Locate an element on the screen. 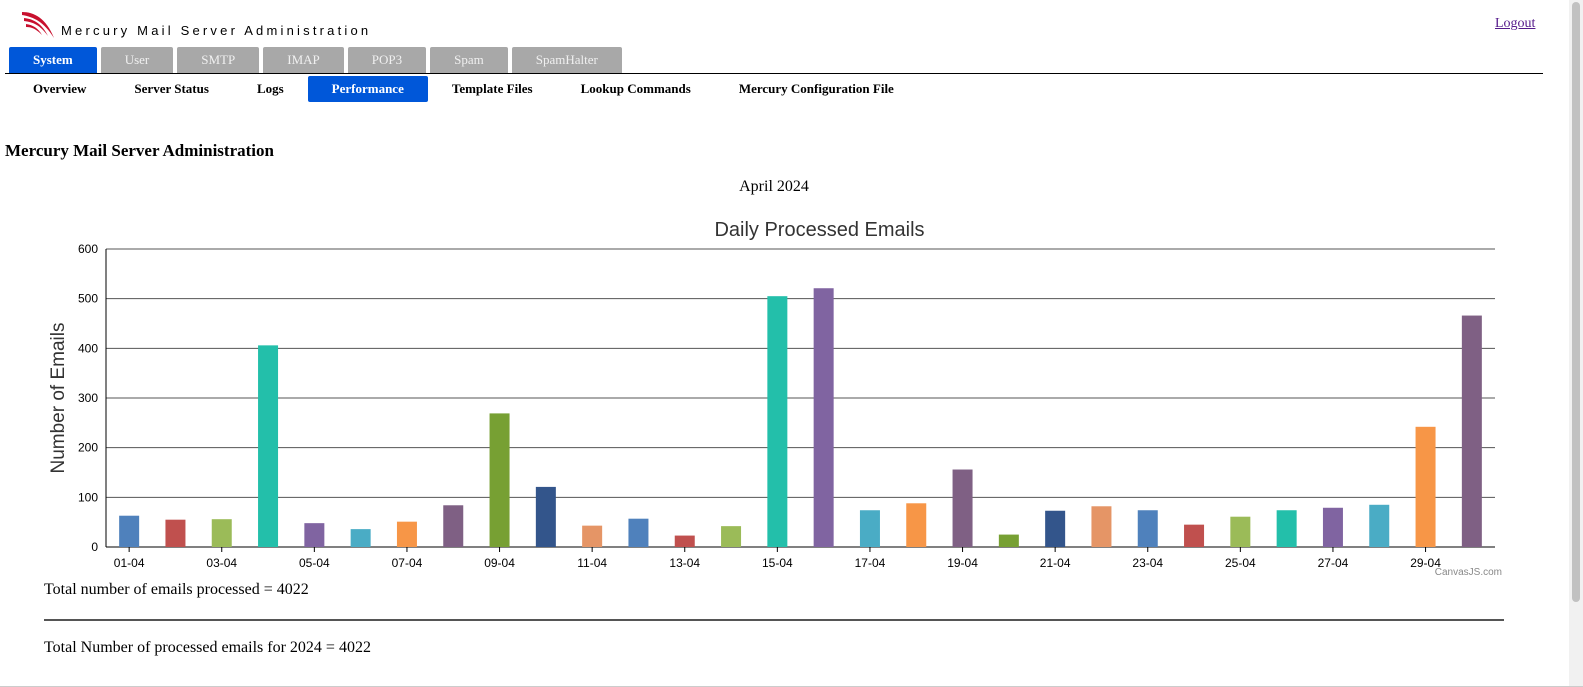  month-label: April 2024 is located at coordinates (774, 186).